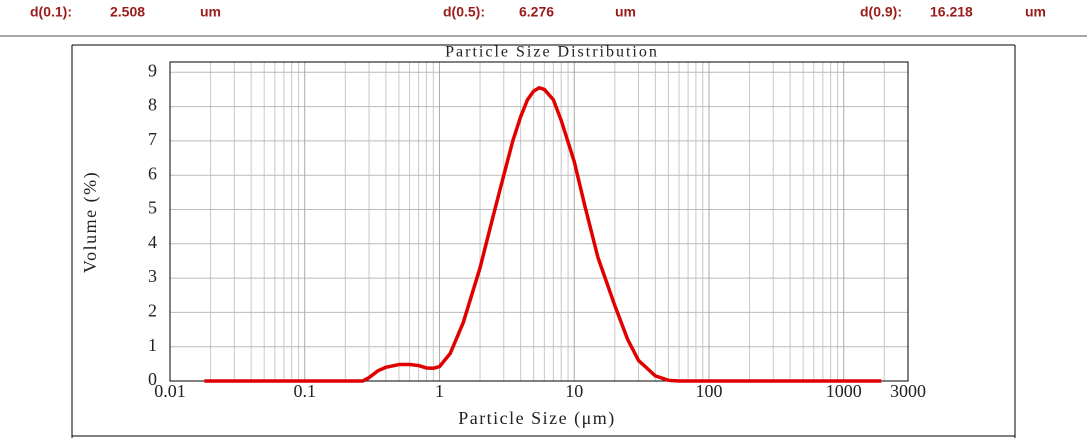  What do you see at coordinates (152, 70) in the screenshot?
I see `y-tick-label: 9` at bounding box center [152, 70].